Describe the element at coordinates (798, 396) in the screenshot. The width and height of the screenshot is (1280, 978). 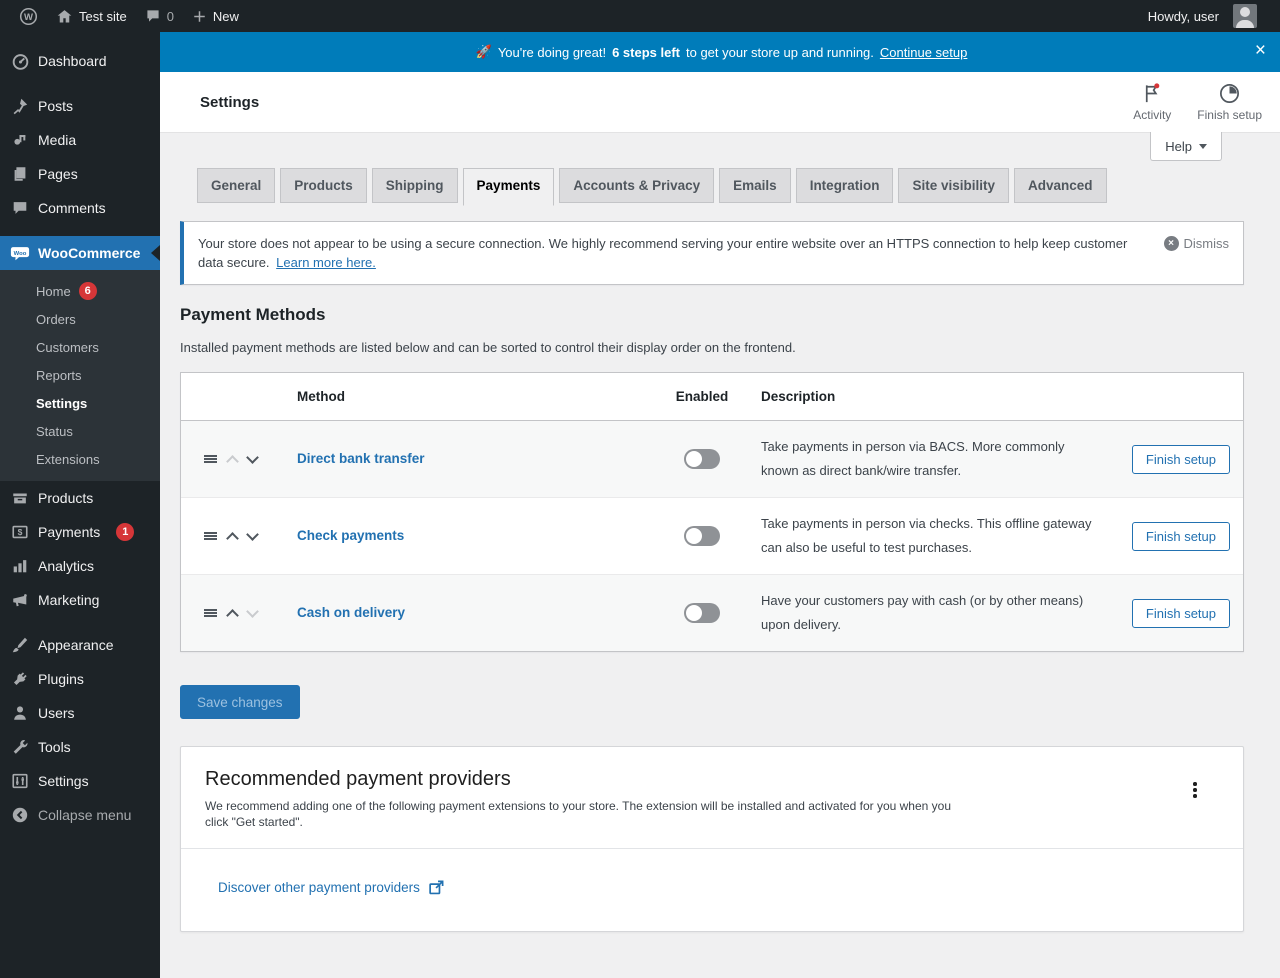
I see `column-description: Description` at that location.